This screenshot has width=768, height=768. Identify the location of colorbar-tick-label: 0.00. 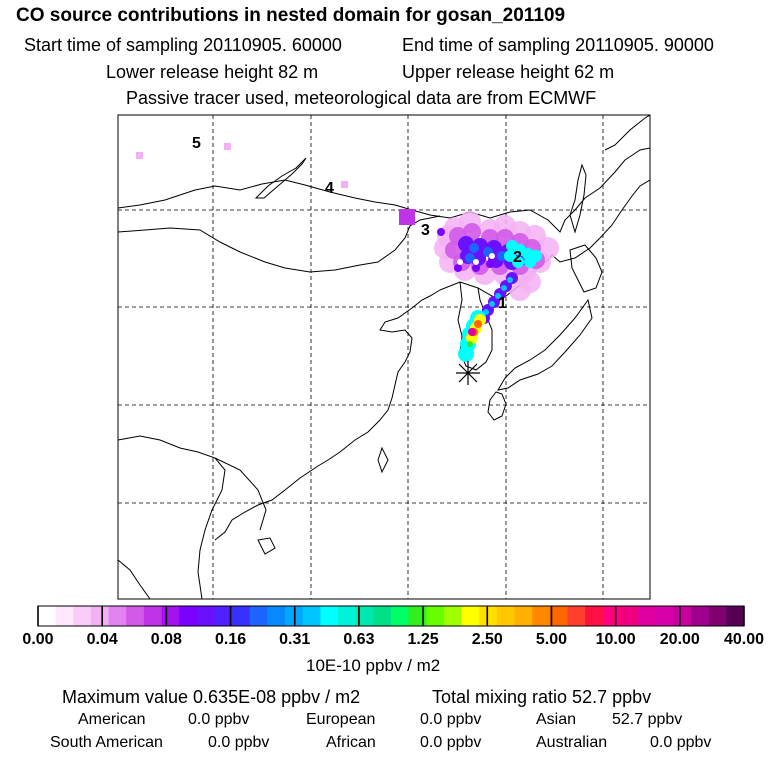
(38, 639).